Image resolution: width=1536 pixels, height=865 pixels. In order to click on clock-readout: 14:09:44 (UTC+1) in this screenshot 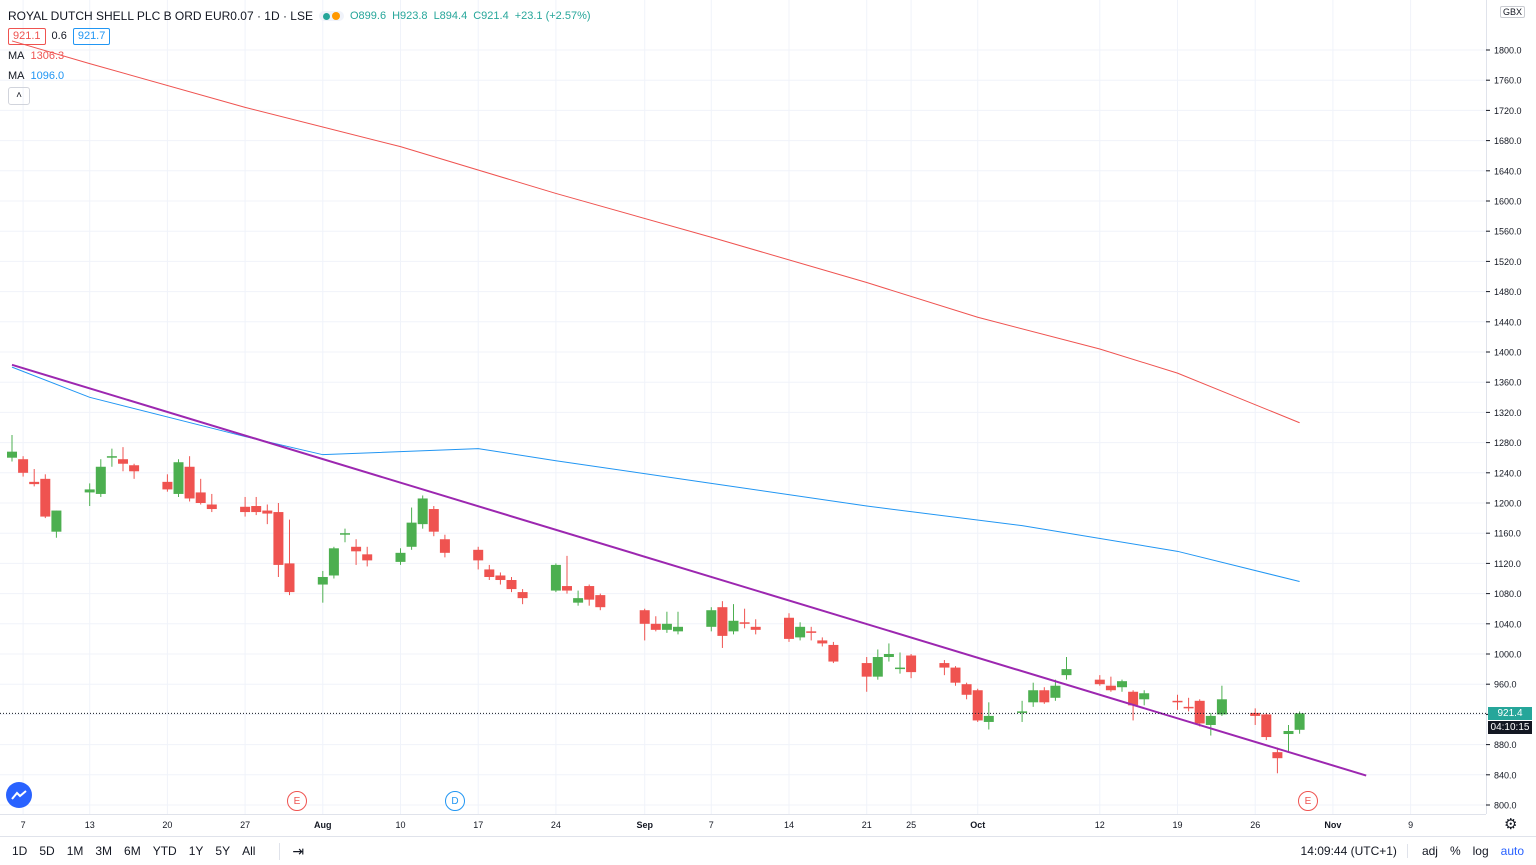, I will do `click(1349, 851)`.